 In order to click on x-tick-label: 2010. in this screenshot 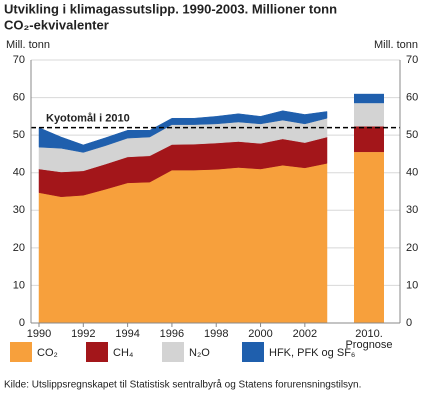, I will do `click(369, 334)`.